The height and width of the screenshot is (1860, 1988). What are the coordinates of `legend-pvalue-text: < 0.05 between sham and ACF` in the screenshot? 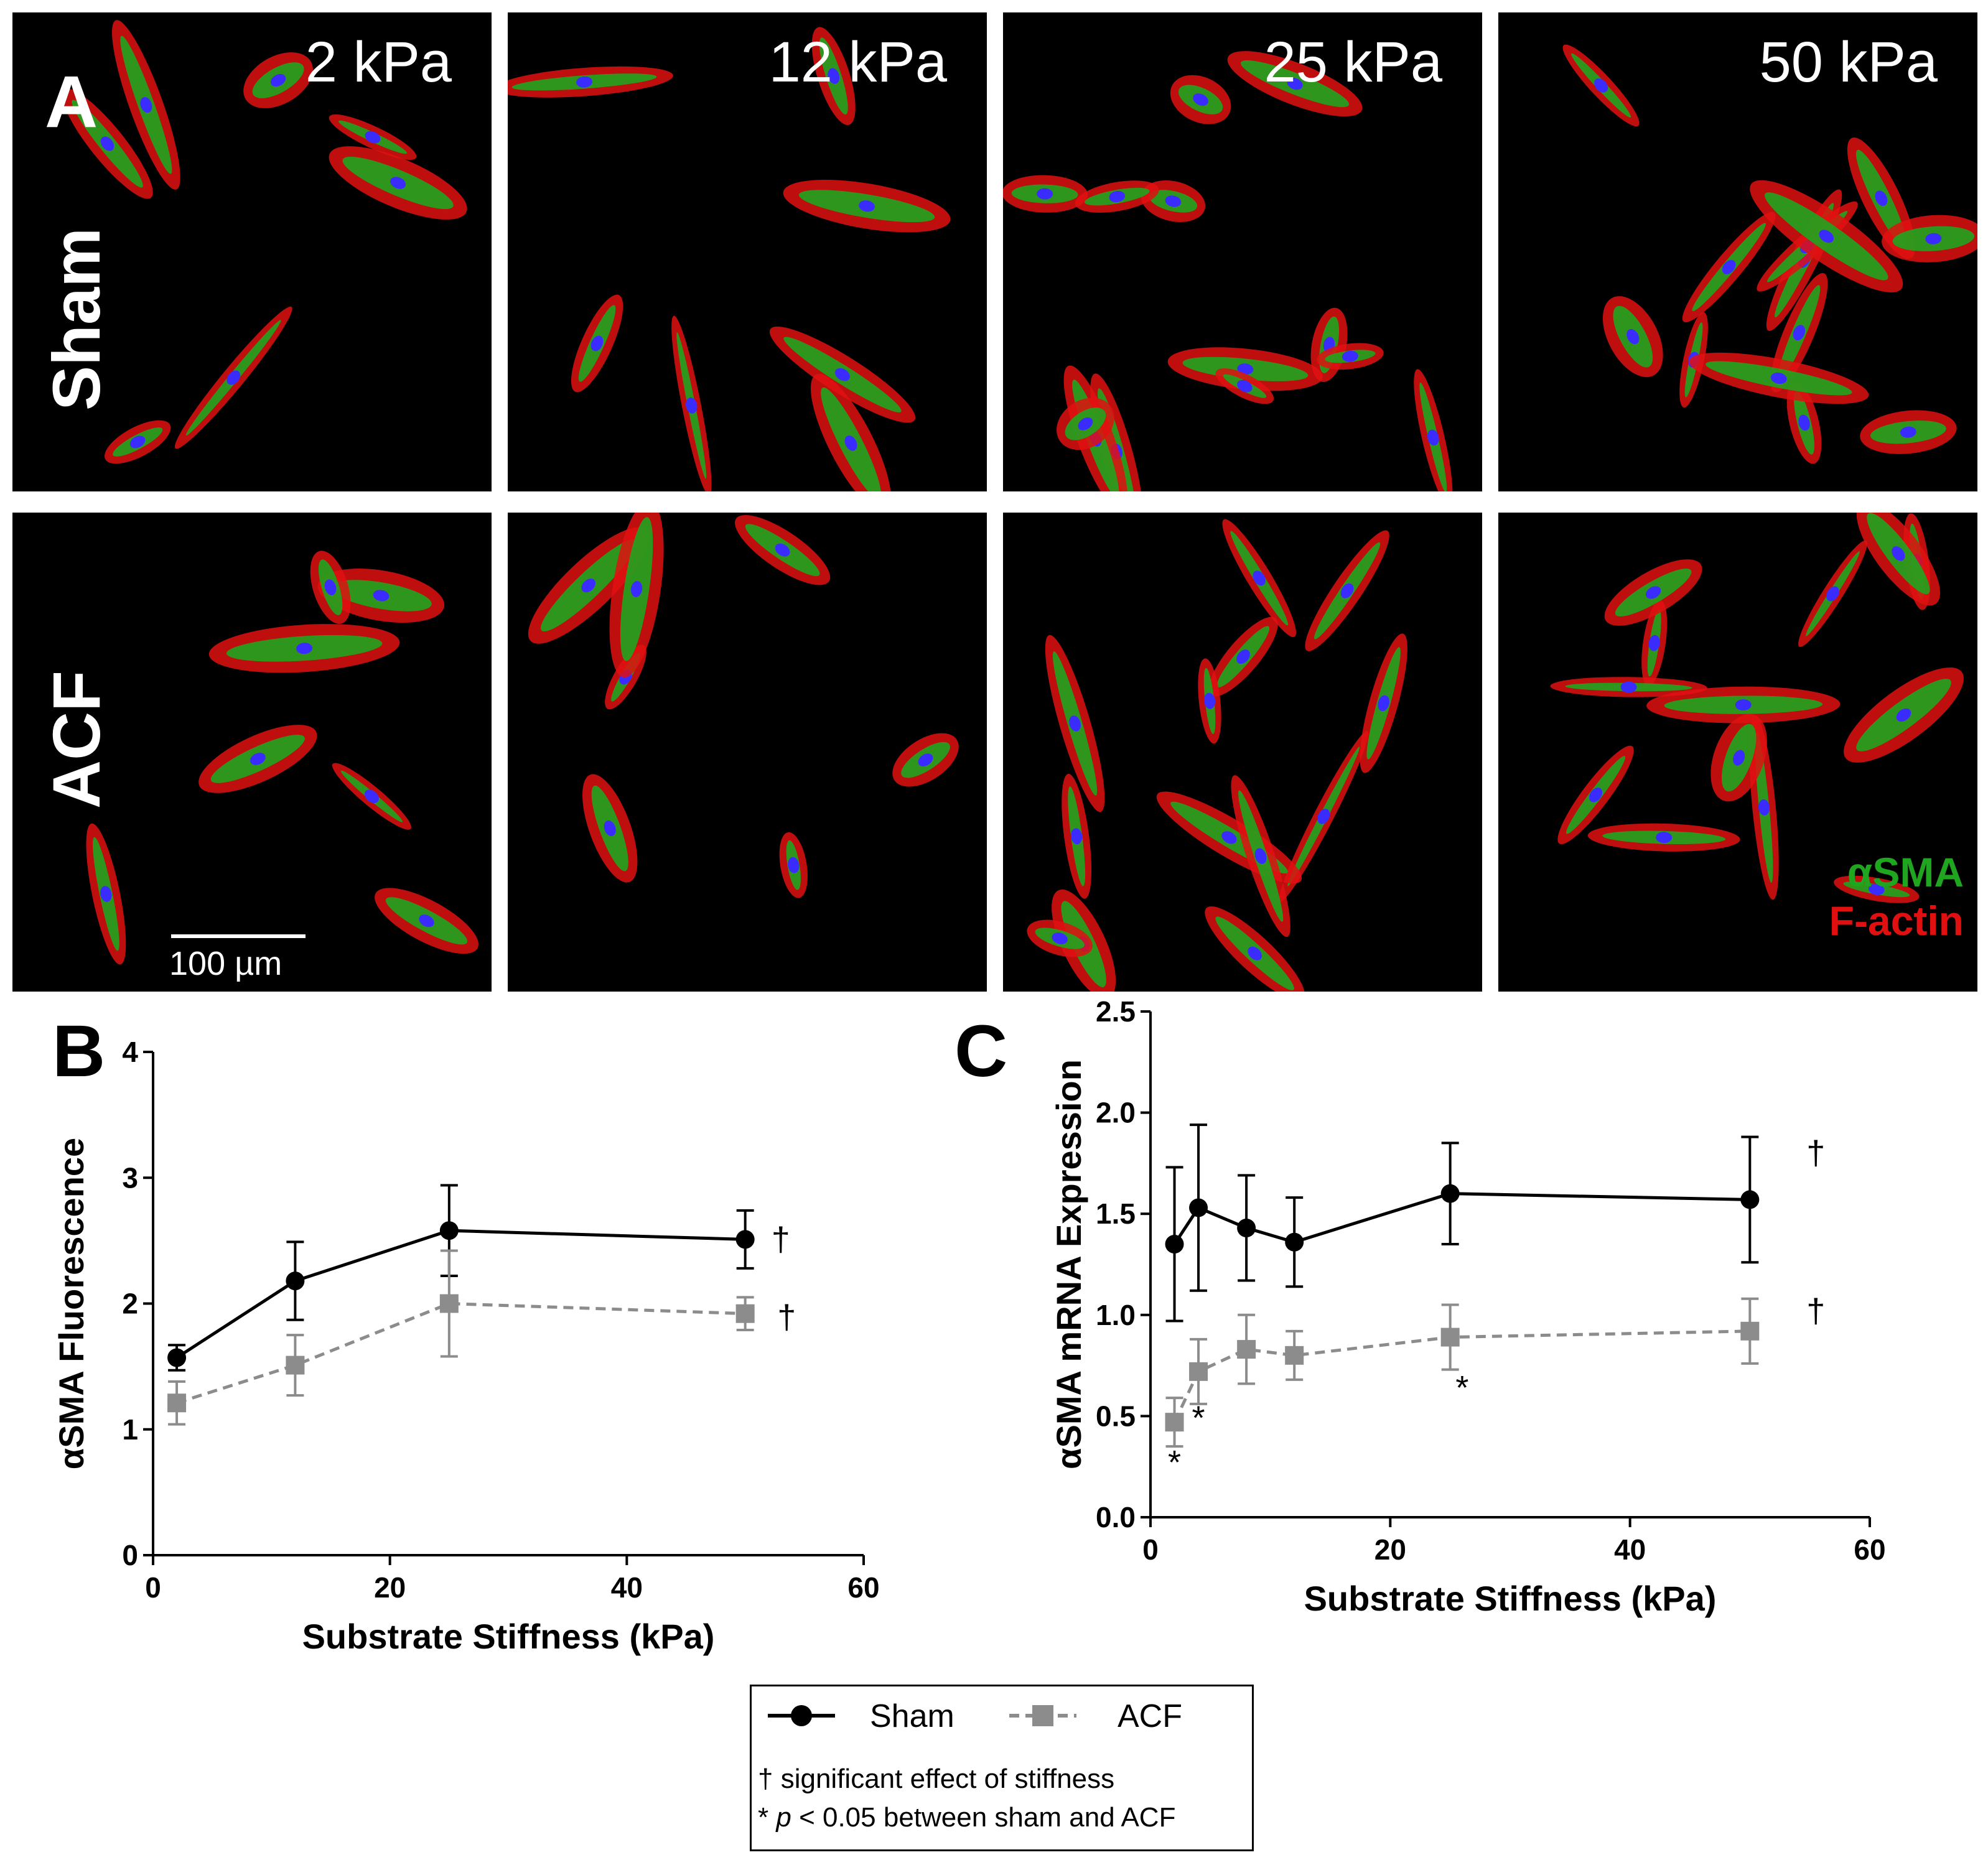 It's located at (983, 1817).